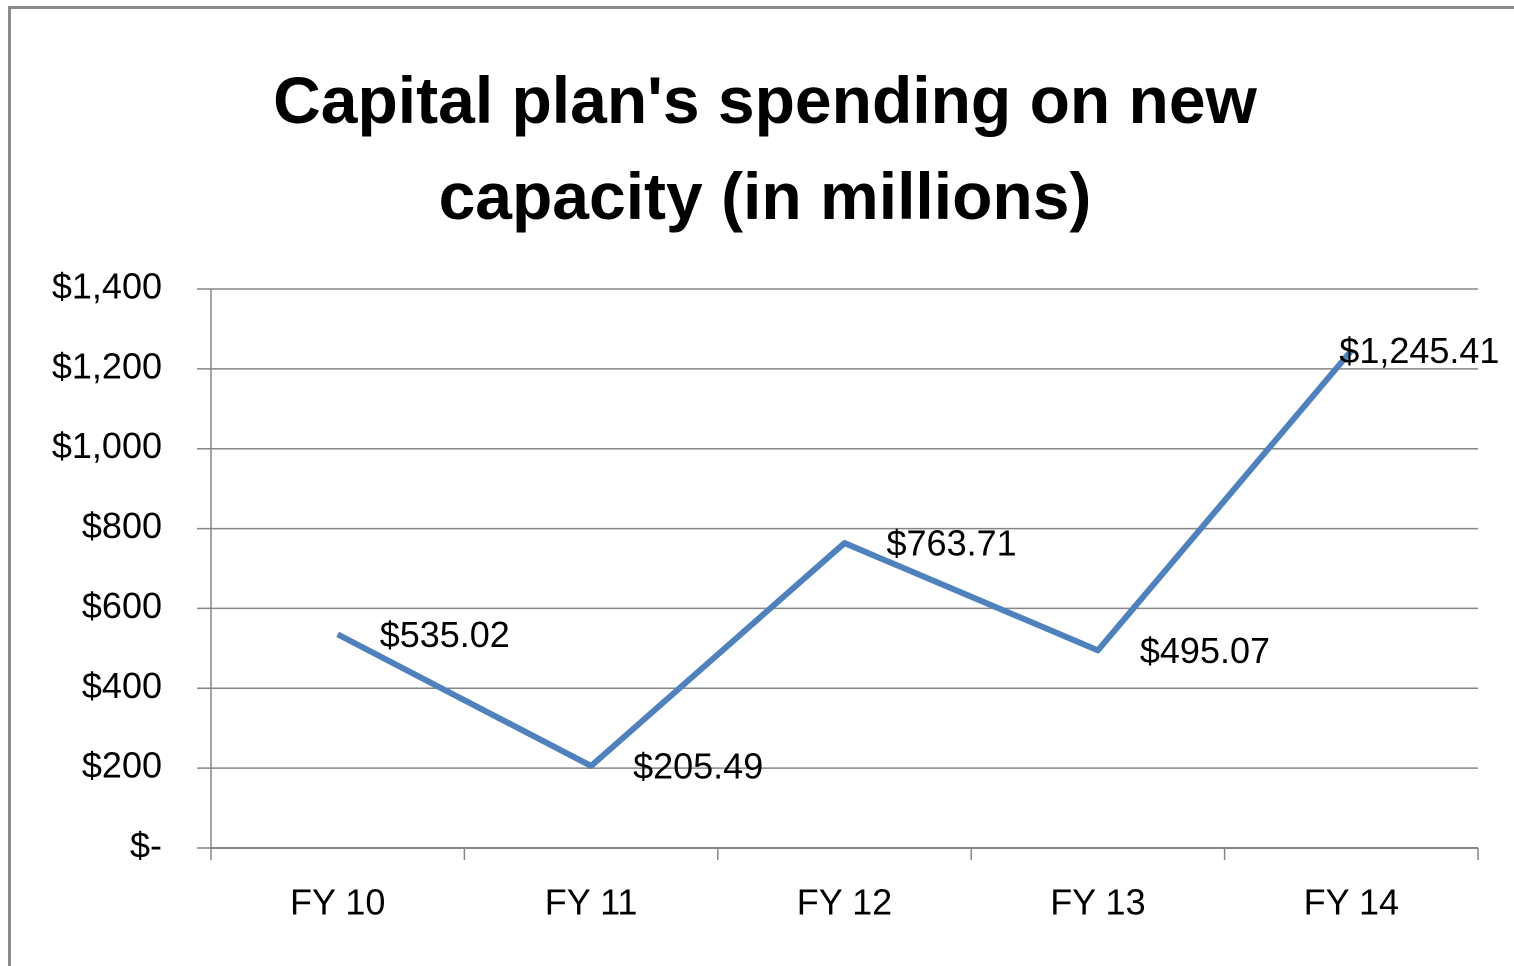 The width and height of the screenshot is (1514, 966). Describe the element at coordinates (698, 765) in the screenshot. I see `data-label: $205.49` at that location.